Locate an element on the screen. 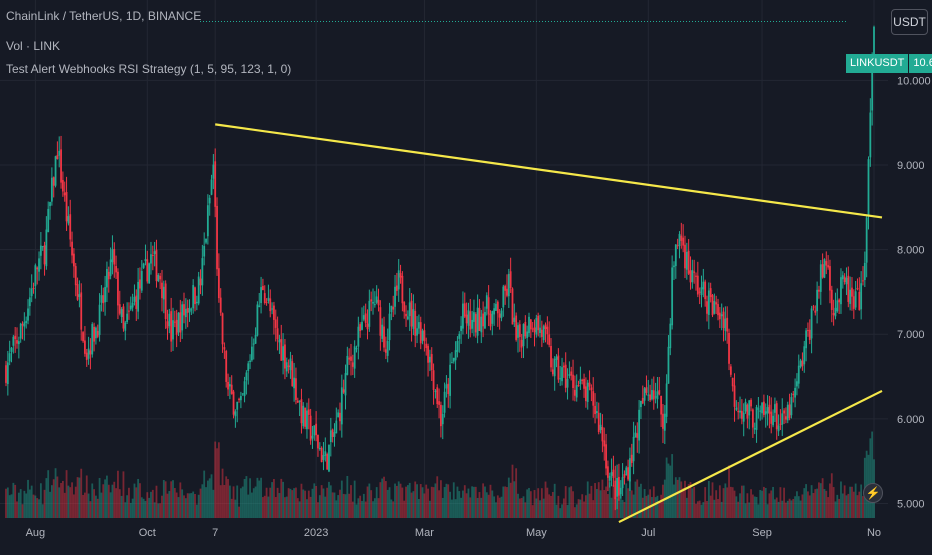 The image size is (932, 555). price-tag-symbol: LINKUSDT is located at coordinates (878, 63).